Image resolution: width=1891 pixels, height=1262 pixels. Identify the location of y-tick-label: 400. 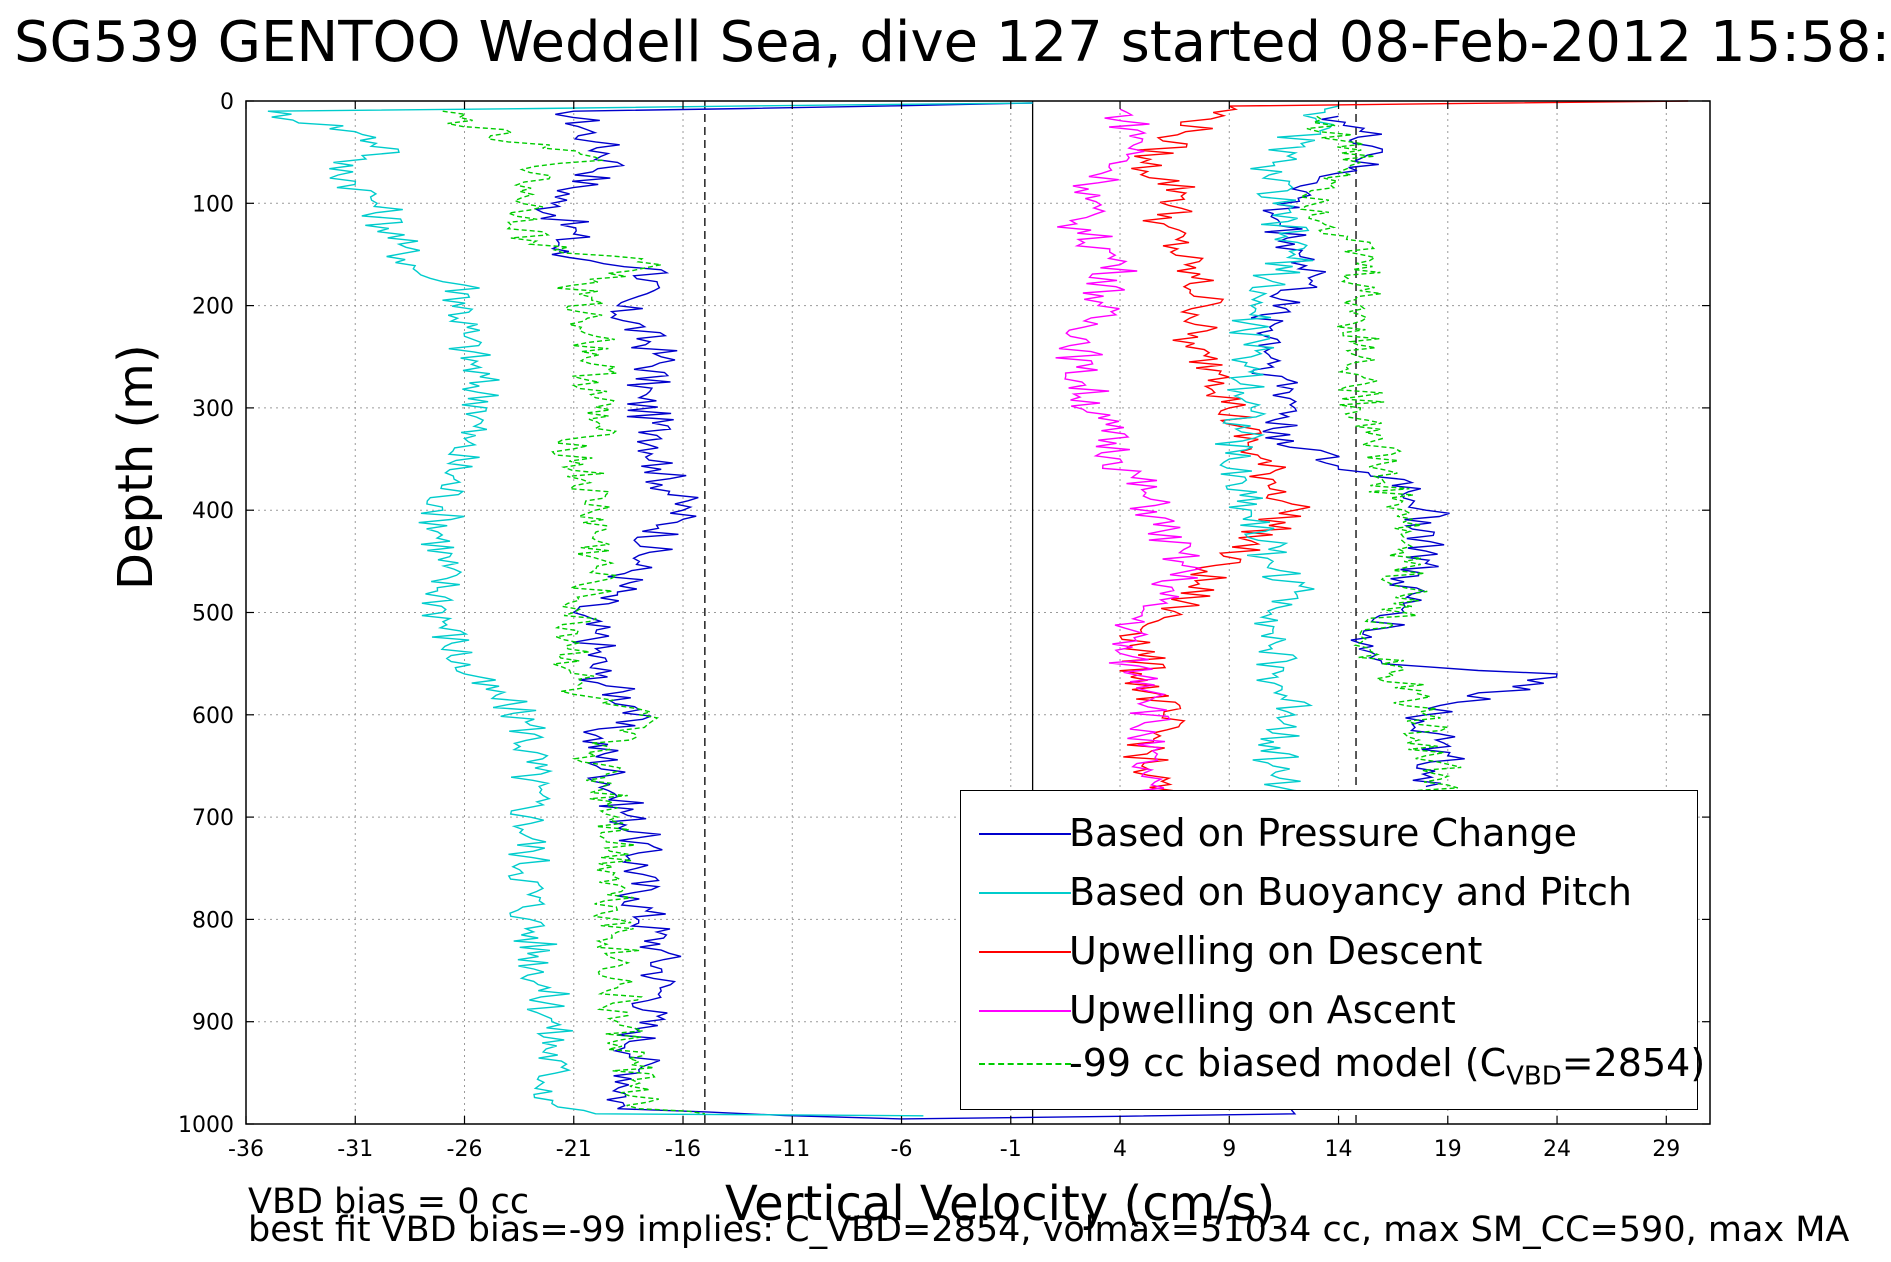
(213, 511).